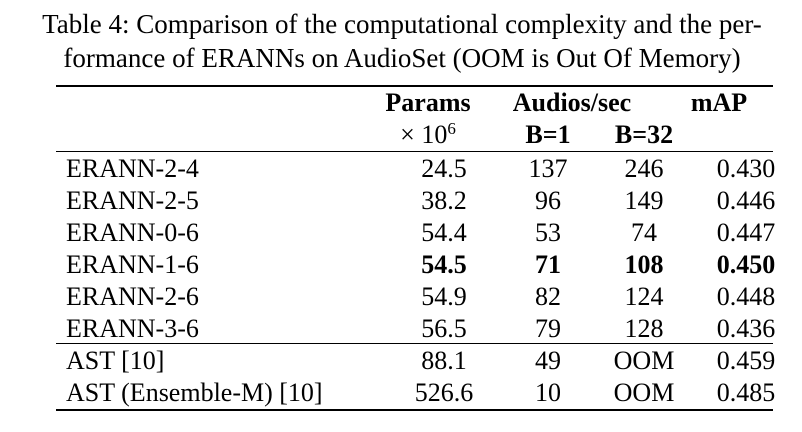  What do you see at coordinates (644, 200) in the screenshot?
I see `cell-b32: 149` at bounding box center [644, 200].